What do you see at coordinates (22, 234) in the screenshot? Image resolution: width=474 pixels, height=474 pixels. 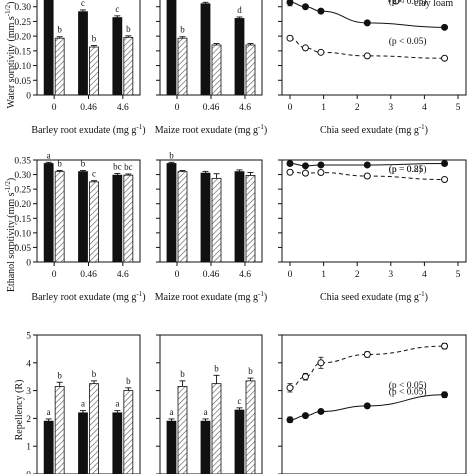 I see `y-tick-label: 0.10` at bounding box center [22, 234].